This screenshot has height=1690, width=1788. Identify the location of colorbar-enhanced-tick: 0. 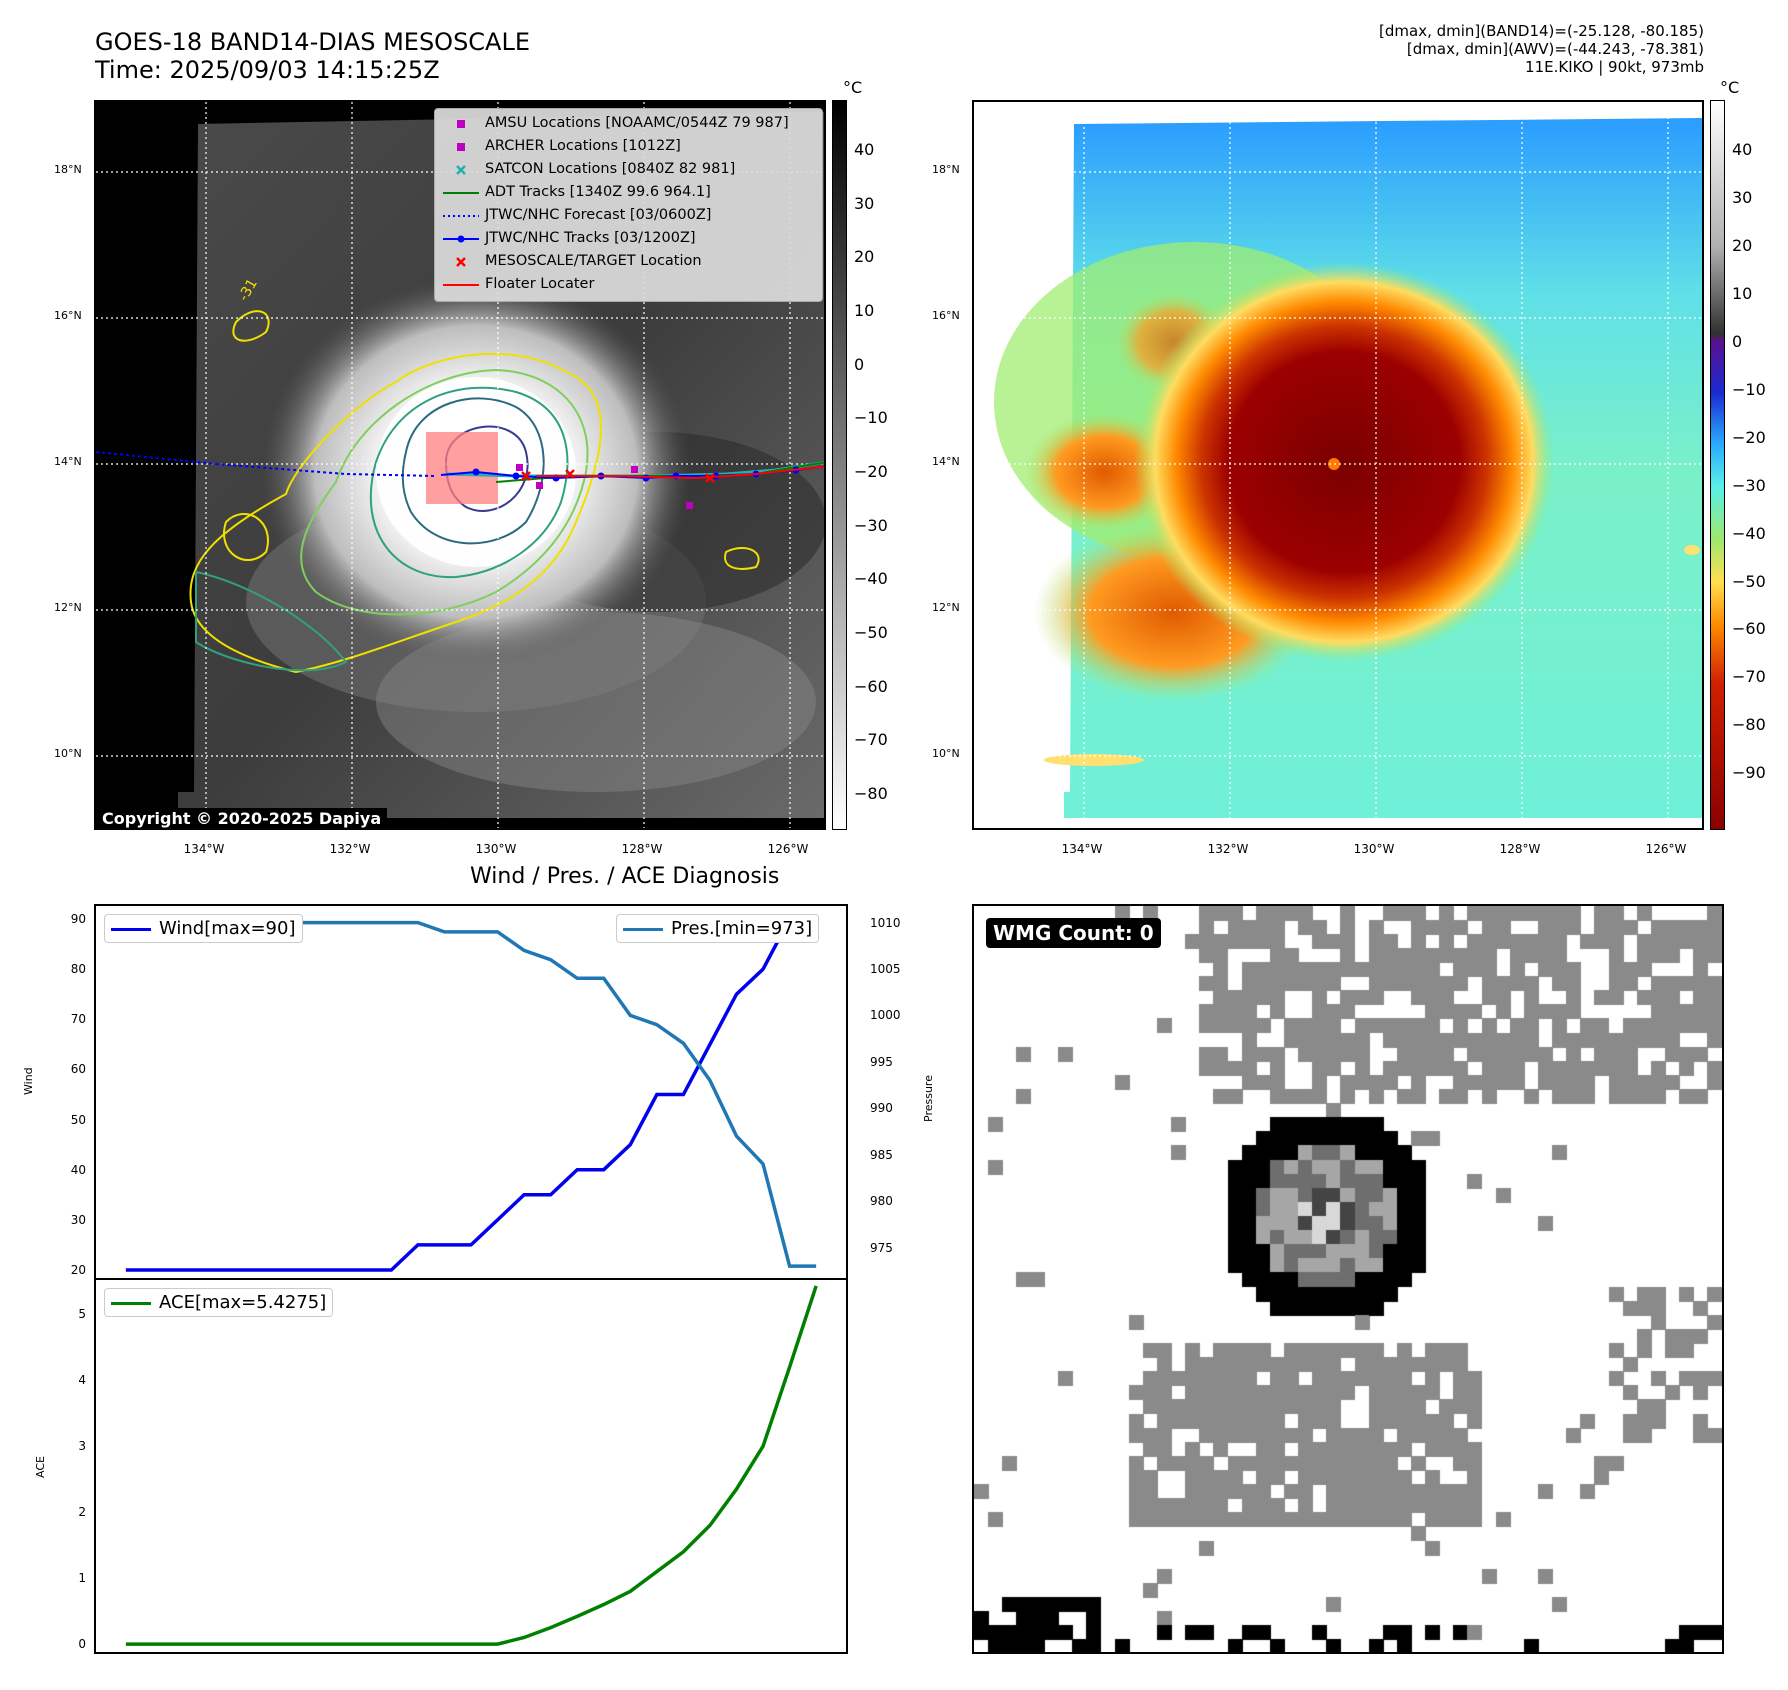
(1737, 341).